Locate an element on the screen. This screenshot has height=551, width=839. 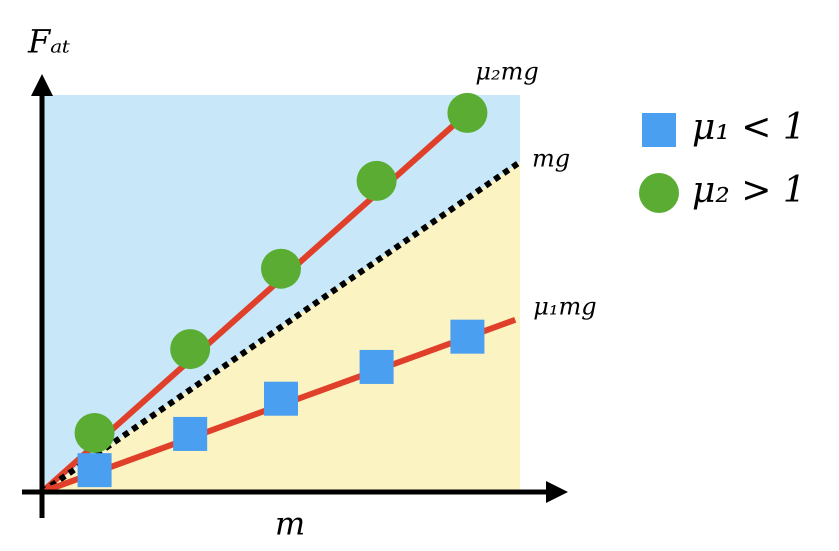
line-labels: μ₂mg mg μ₁mg is located at coordinates (535, 188).